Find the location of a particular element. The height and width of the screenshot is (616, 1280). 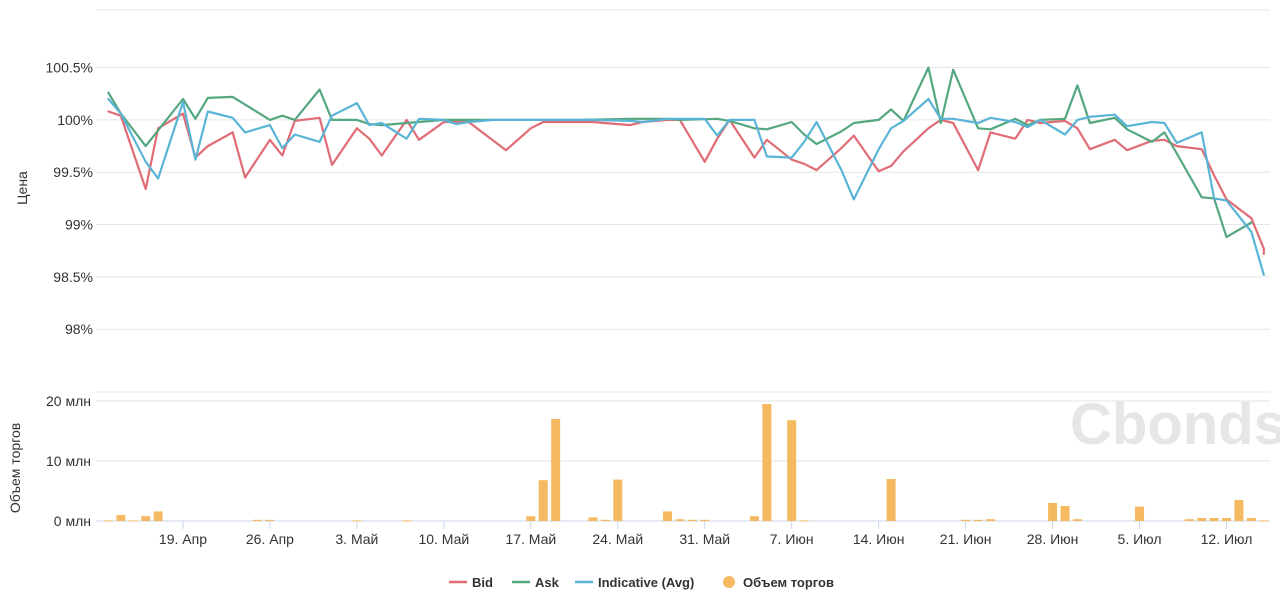

x-tick-label: 7. Июн is located at coordinates (792, 539).